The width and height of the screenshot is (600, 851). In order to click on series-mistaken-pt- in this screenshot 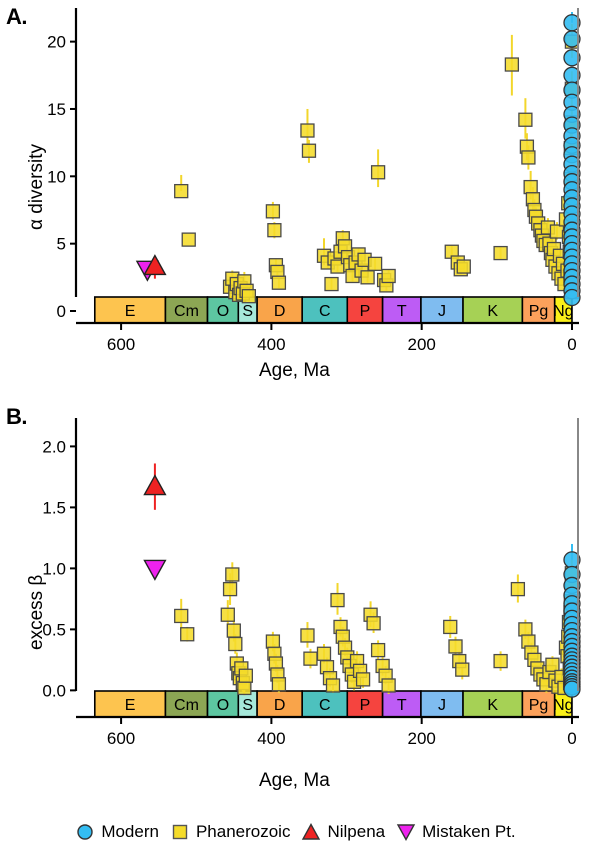, I will do `click(155, 570)`.